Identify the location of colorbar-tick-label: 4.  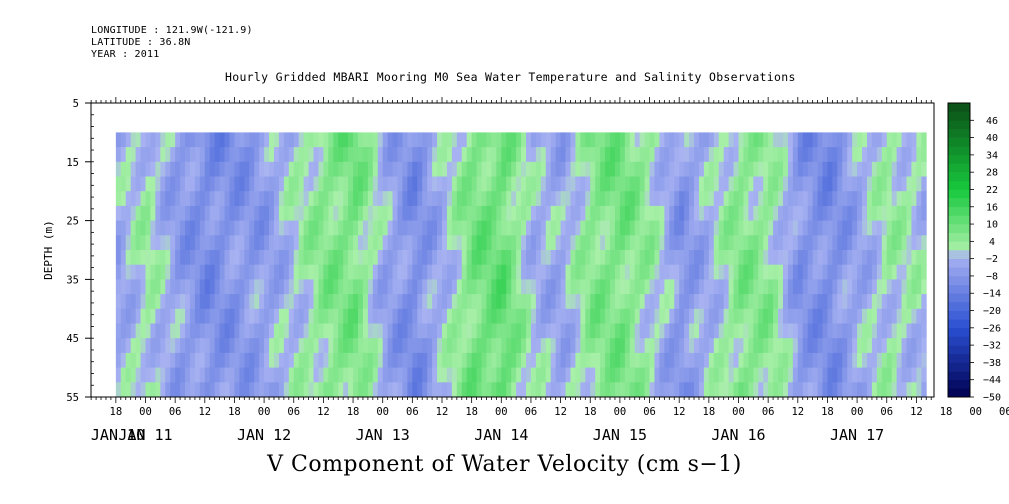
(992, 242).